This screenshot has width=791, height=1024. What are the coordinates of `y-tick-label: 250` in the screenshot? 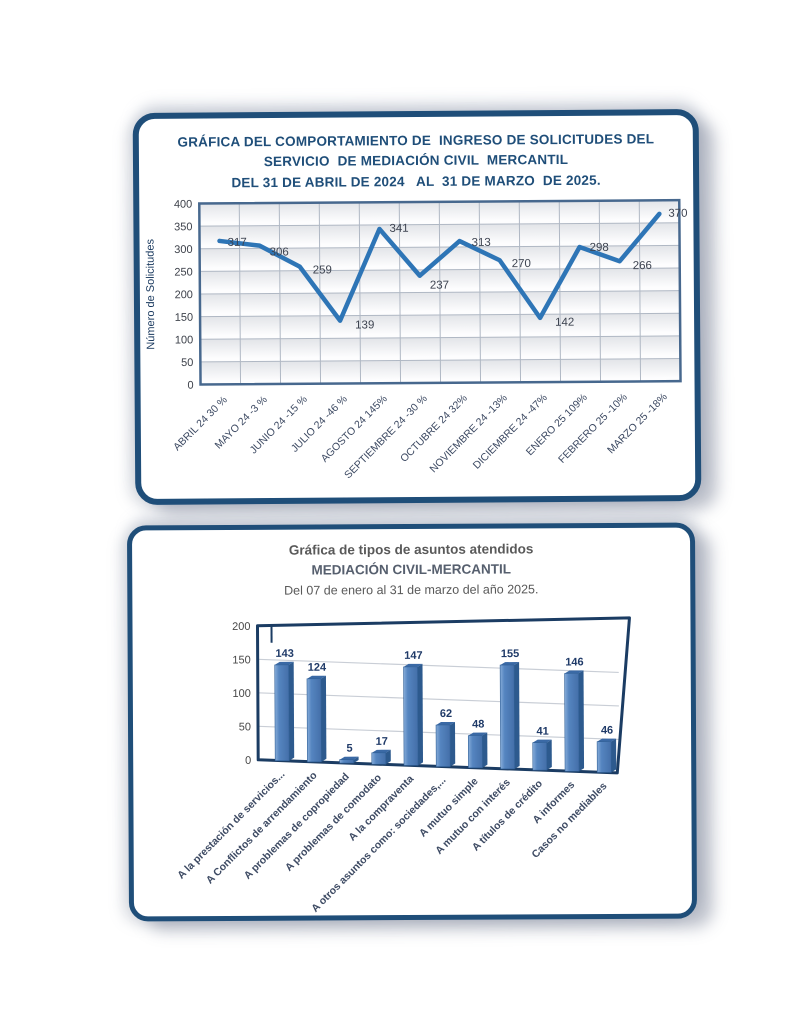 It's located at (183, 272).